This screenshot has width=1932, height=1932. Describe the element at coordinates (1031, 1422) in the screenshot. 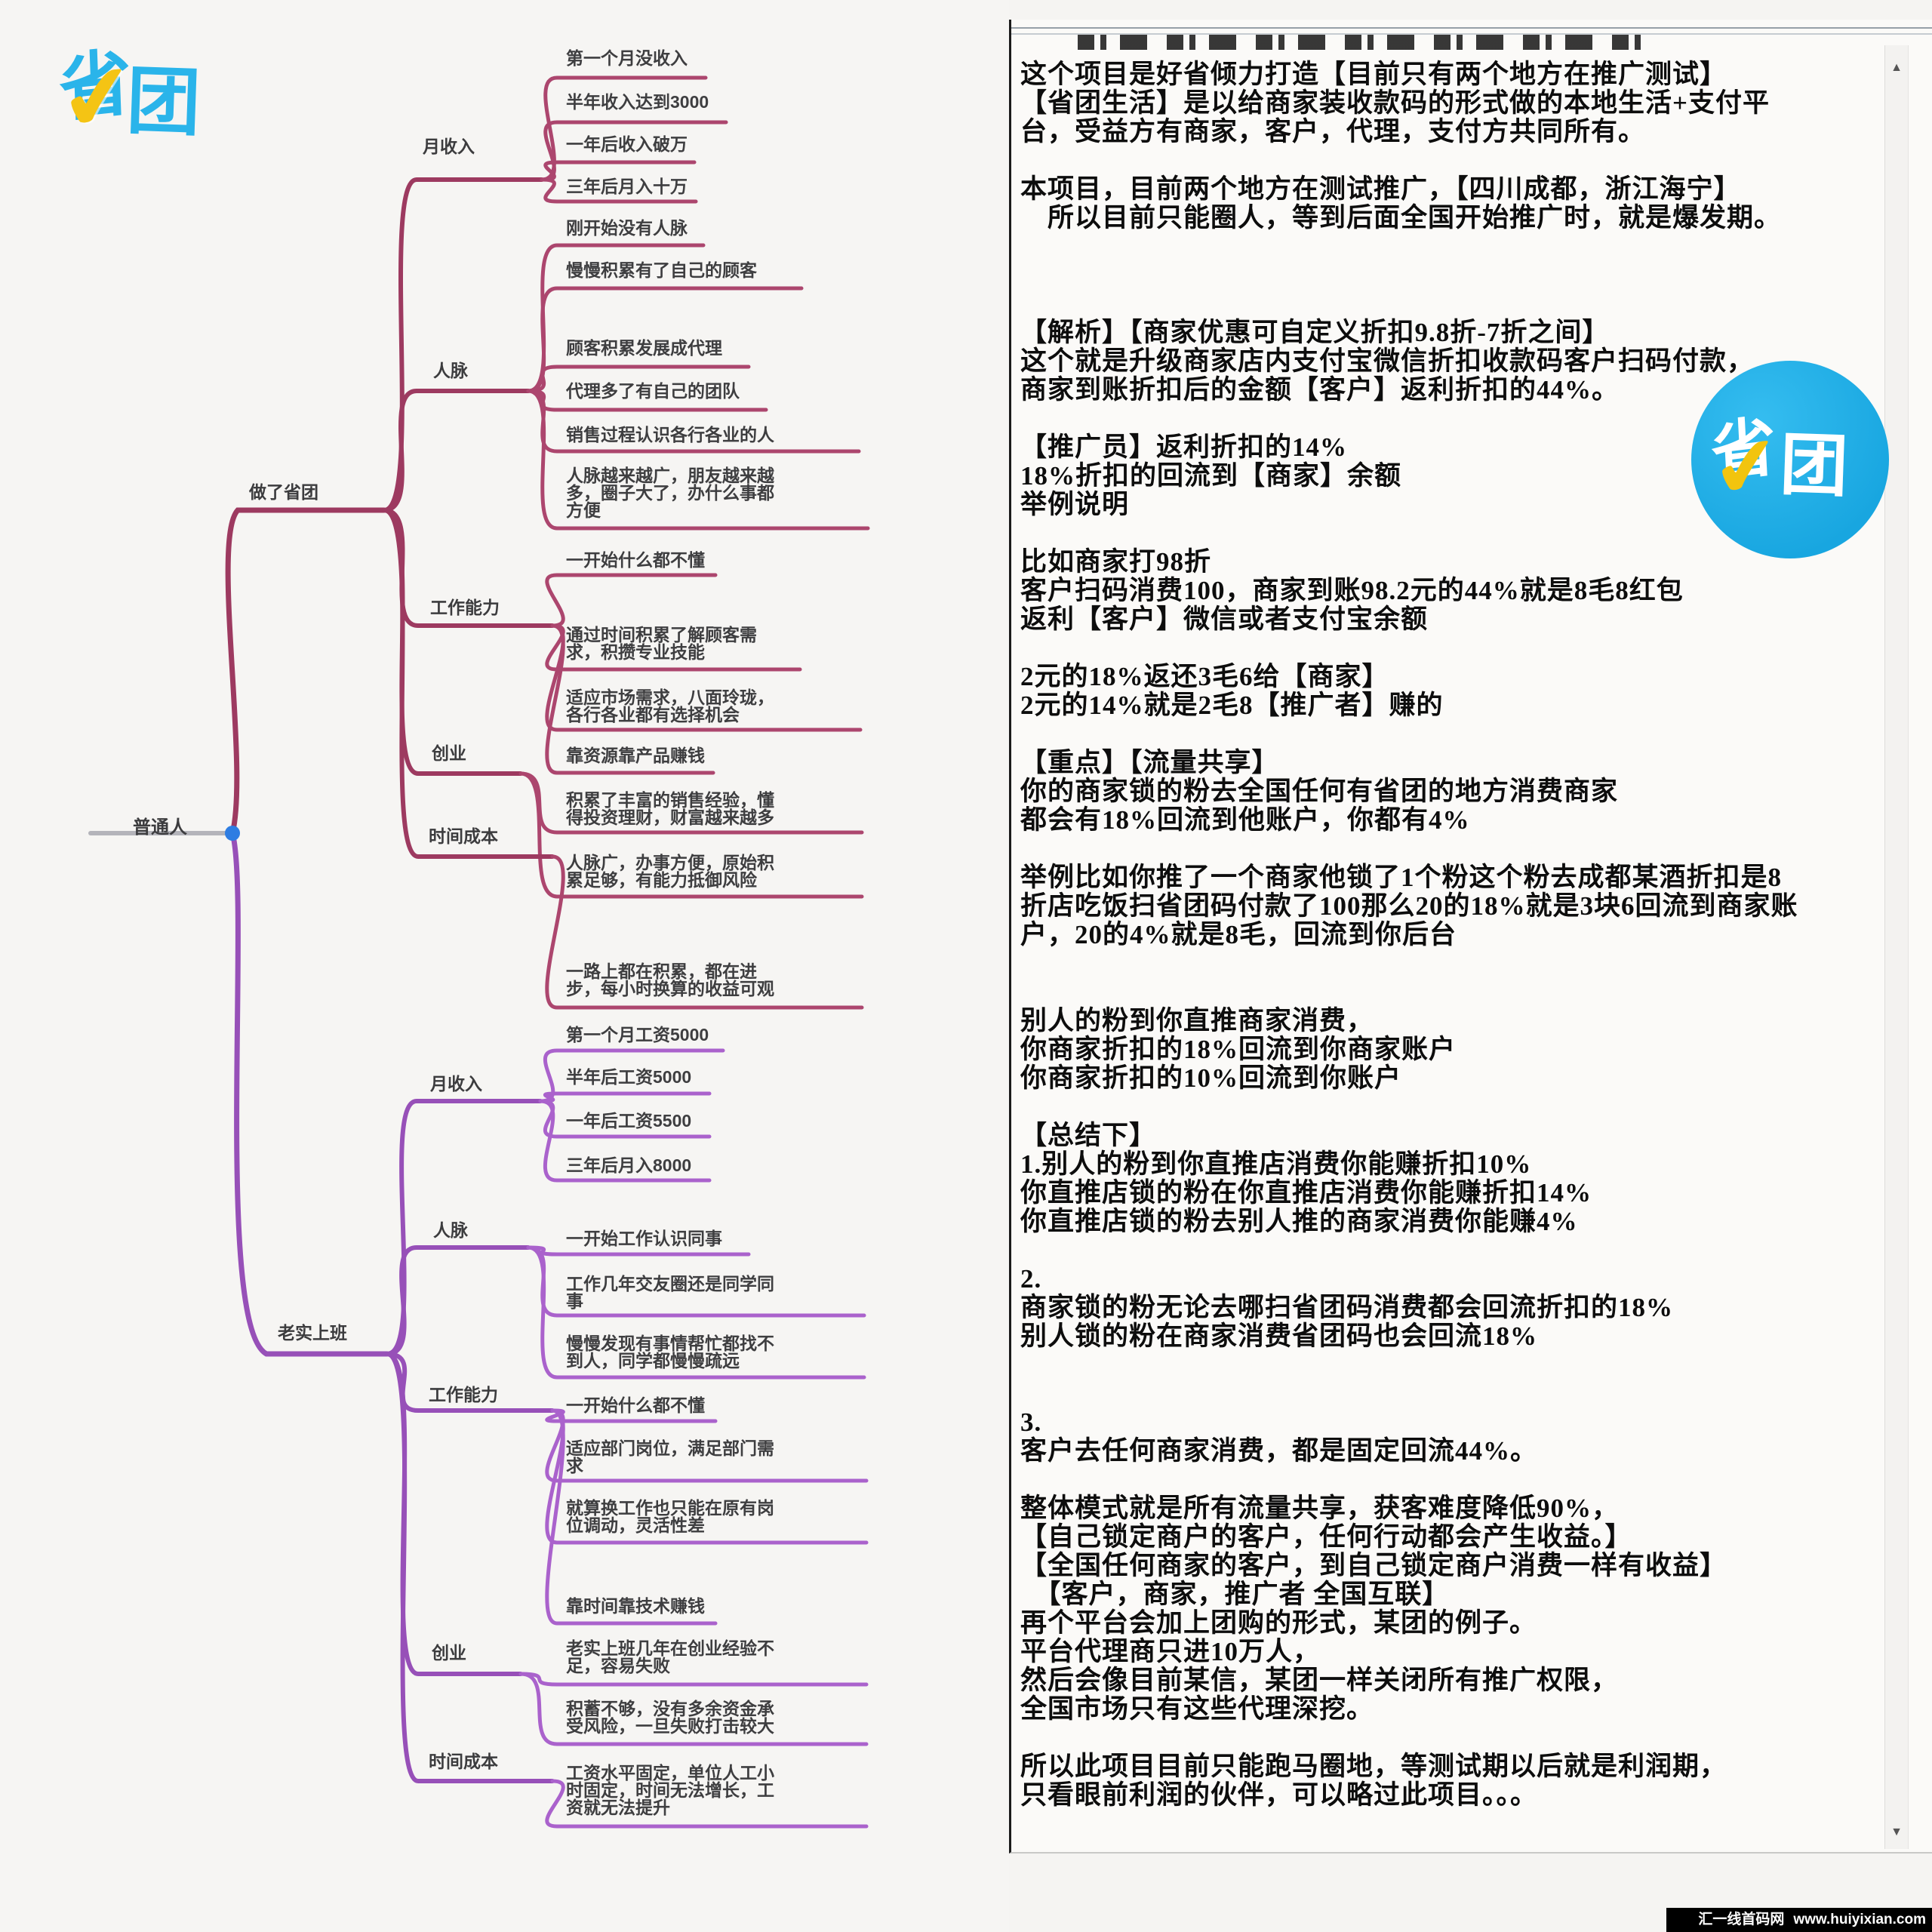

I see `panel-text-line: 3.` at that location.